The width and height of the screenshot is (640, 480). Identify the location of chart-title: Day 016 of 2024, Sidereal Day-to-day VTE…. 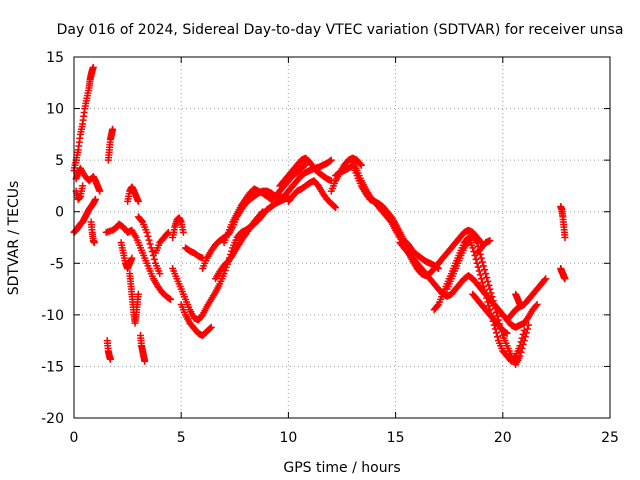
(340, 30).